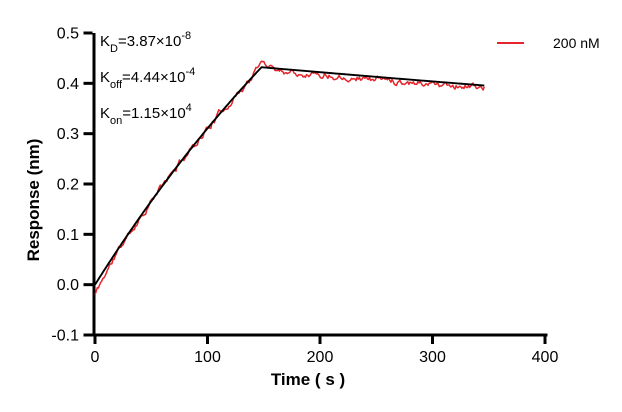 The height and width of the screenshot is (412, 622). I want to click on x-tick-label: 200, so click(320, 357).